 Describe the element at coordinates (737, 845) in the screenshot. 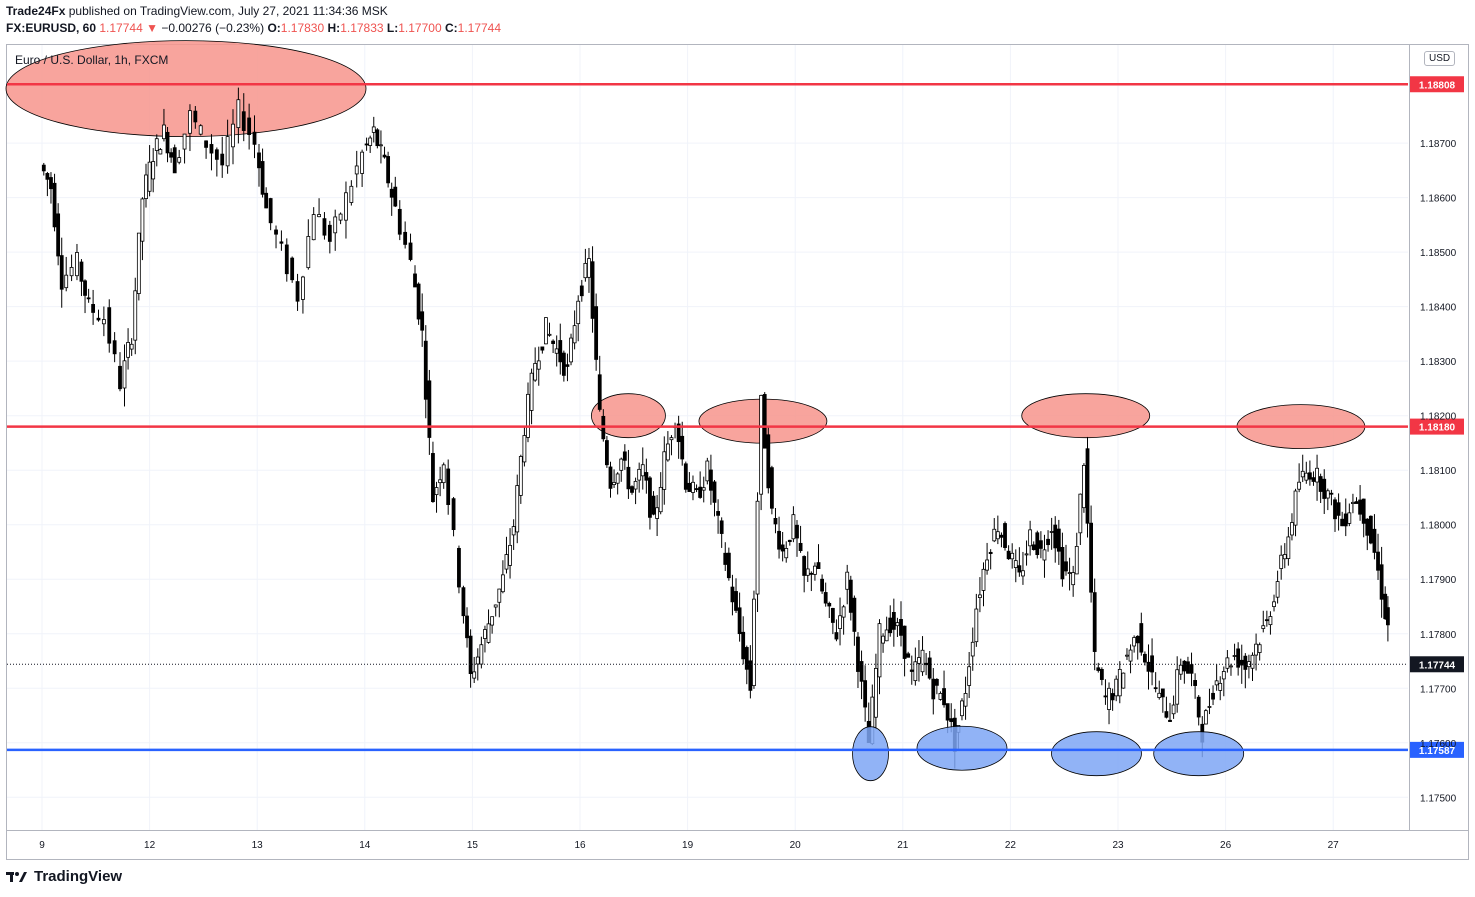

I see `time-axis` at that location.